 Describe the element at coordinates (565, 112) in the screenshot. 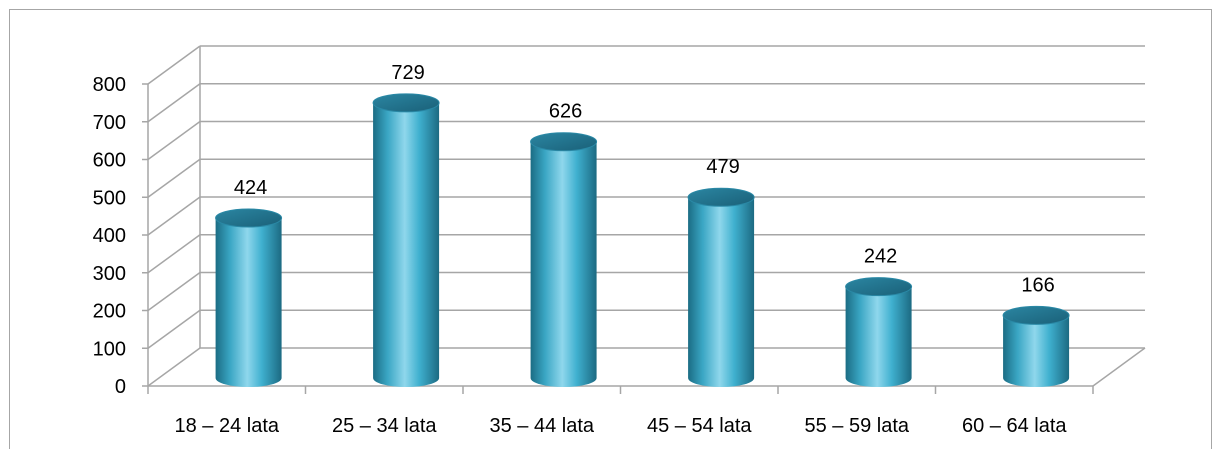

I see `data-label: 626` at that location.